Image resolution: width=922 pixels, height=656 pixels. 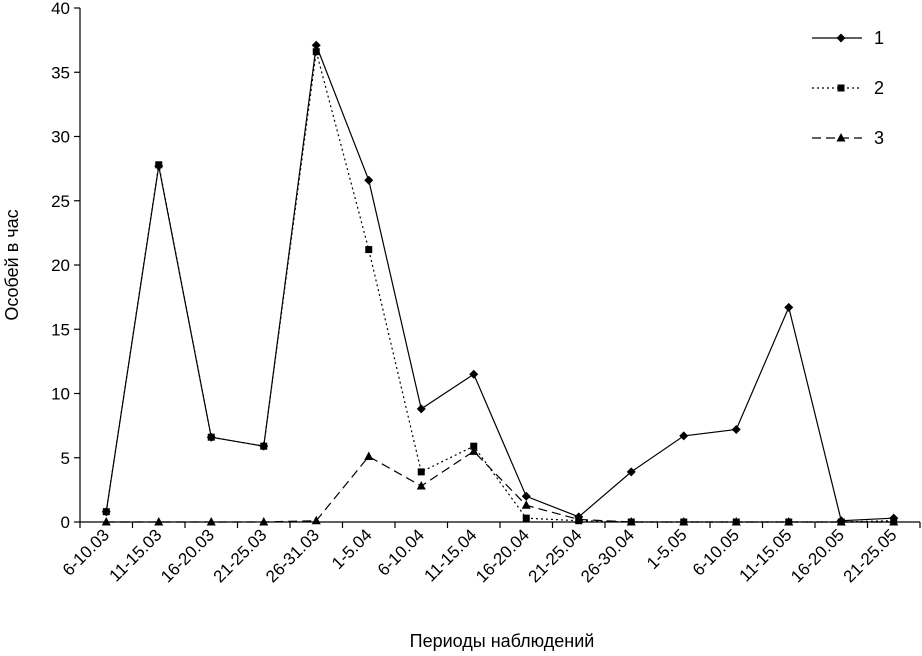 I want to click on legend-item-3: 3, so click(x=848, y=138).